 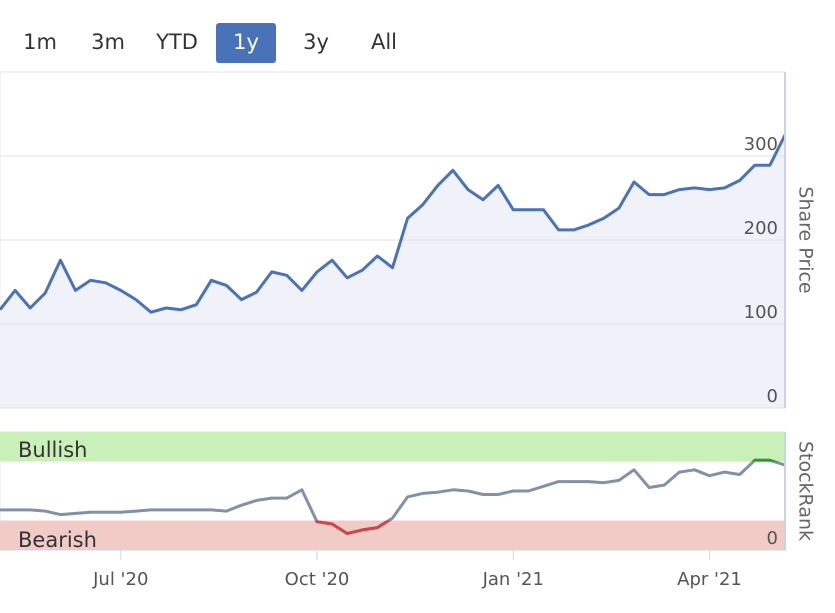 I want to click on range-button: 3m, so click(x=108, y=42).